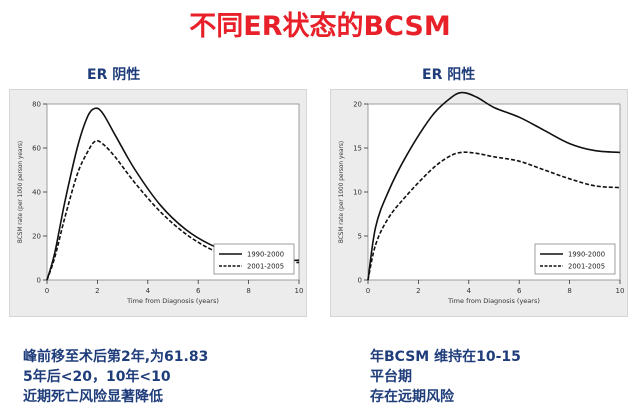 The height and width of the screenshot is (415, 640). Describe the element at coordinates (360, 237) in the screenshot. I see `y-tick-label: 5` at that location.